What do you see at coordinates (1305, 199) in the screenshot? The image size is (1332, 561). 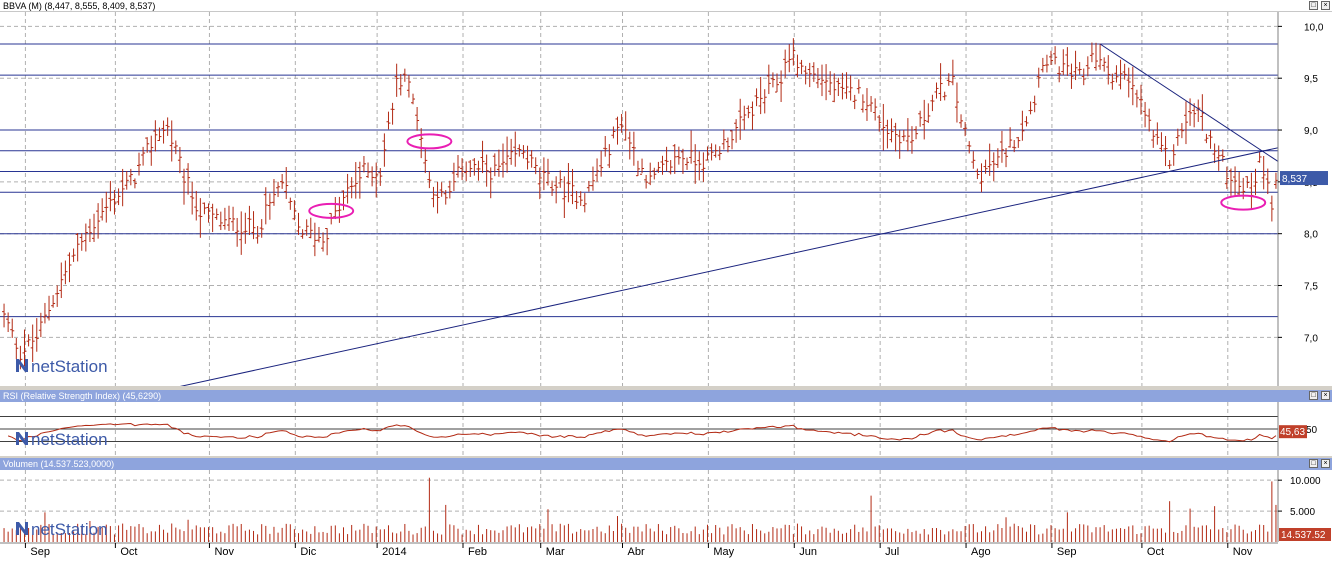 I see `price-axis-bg` at bounding box center [1305, 199].